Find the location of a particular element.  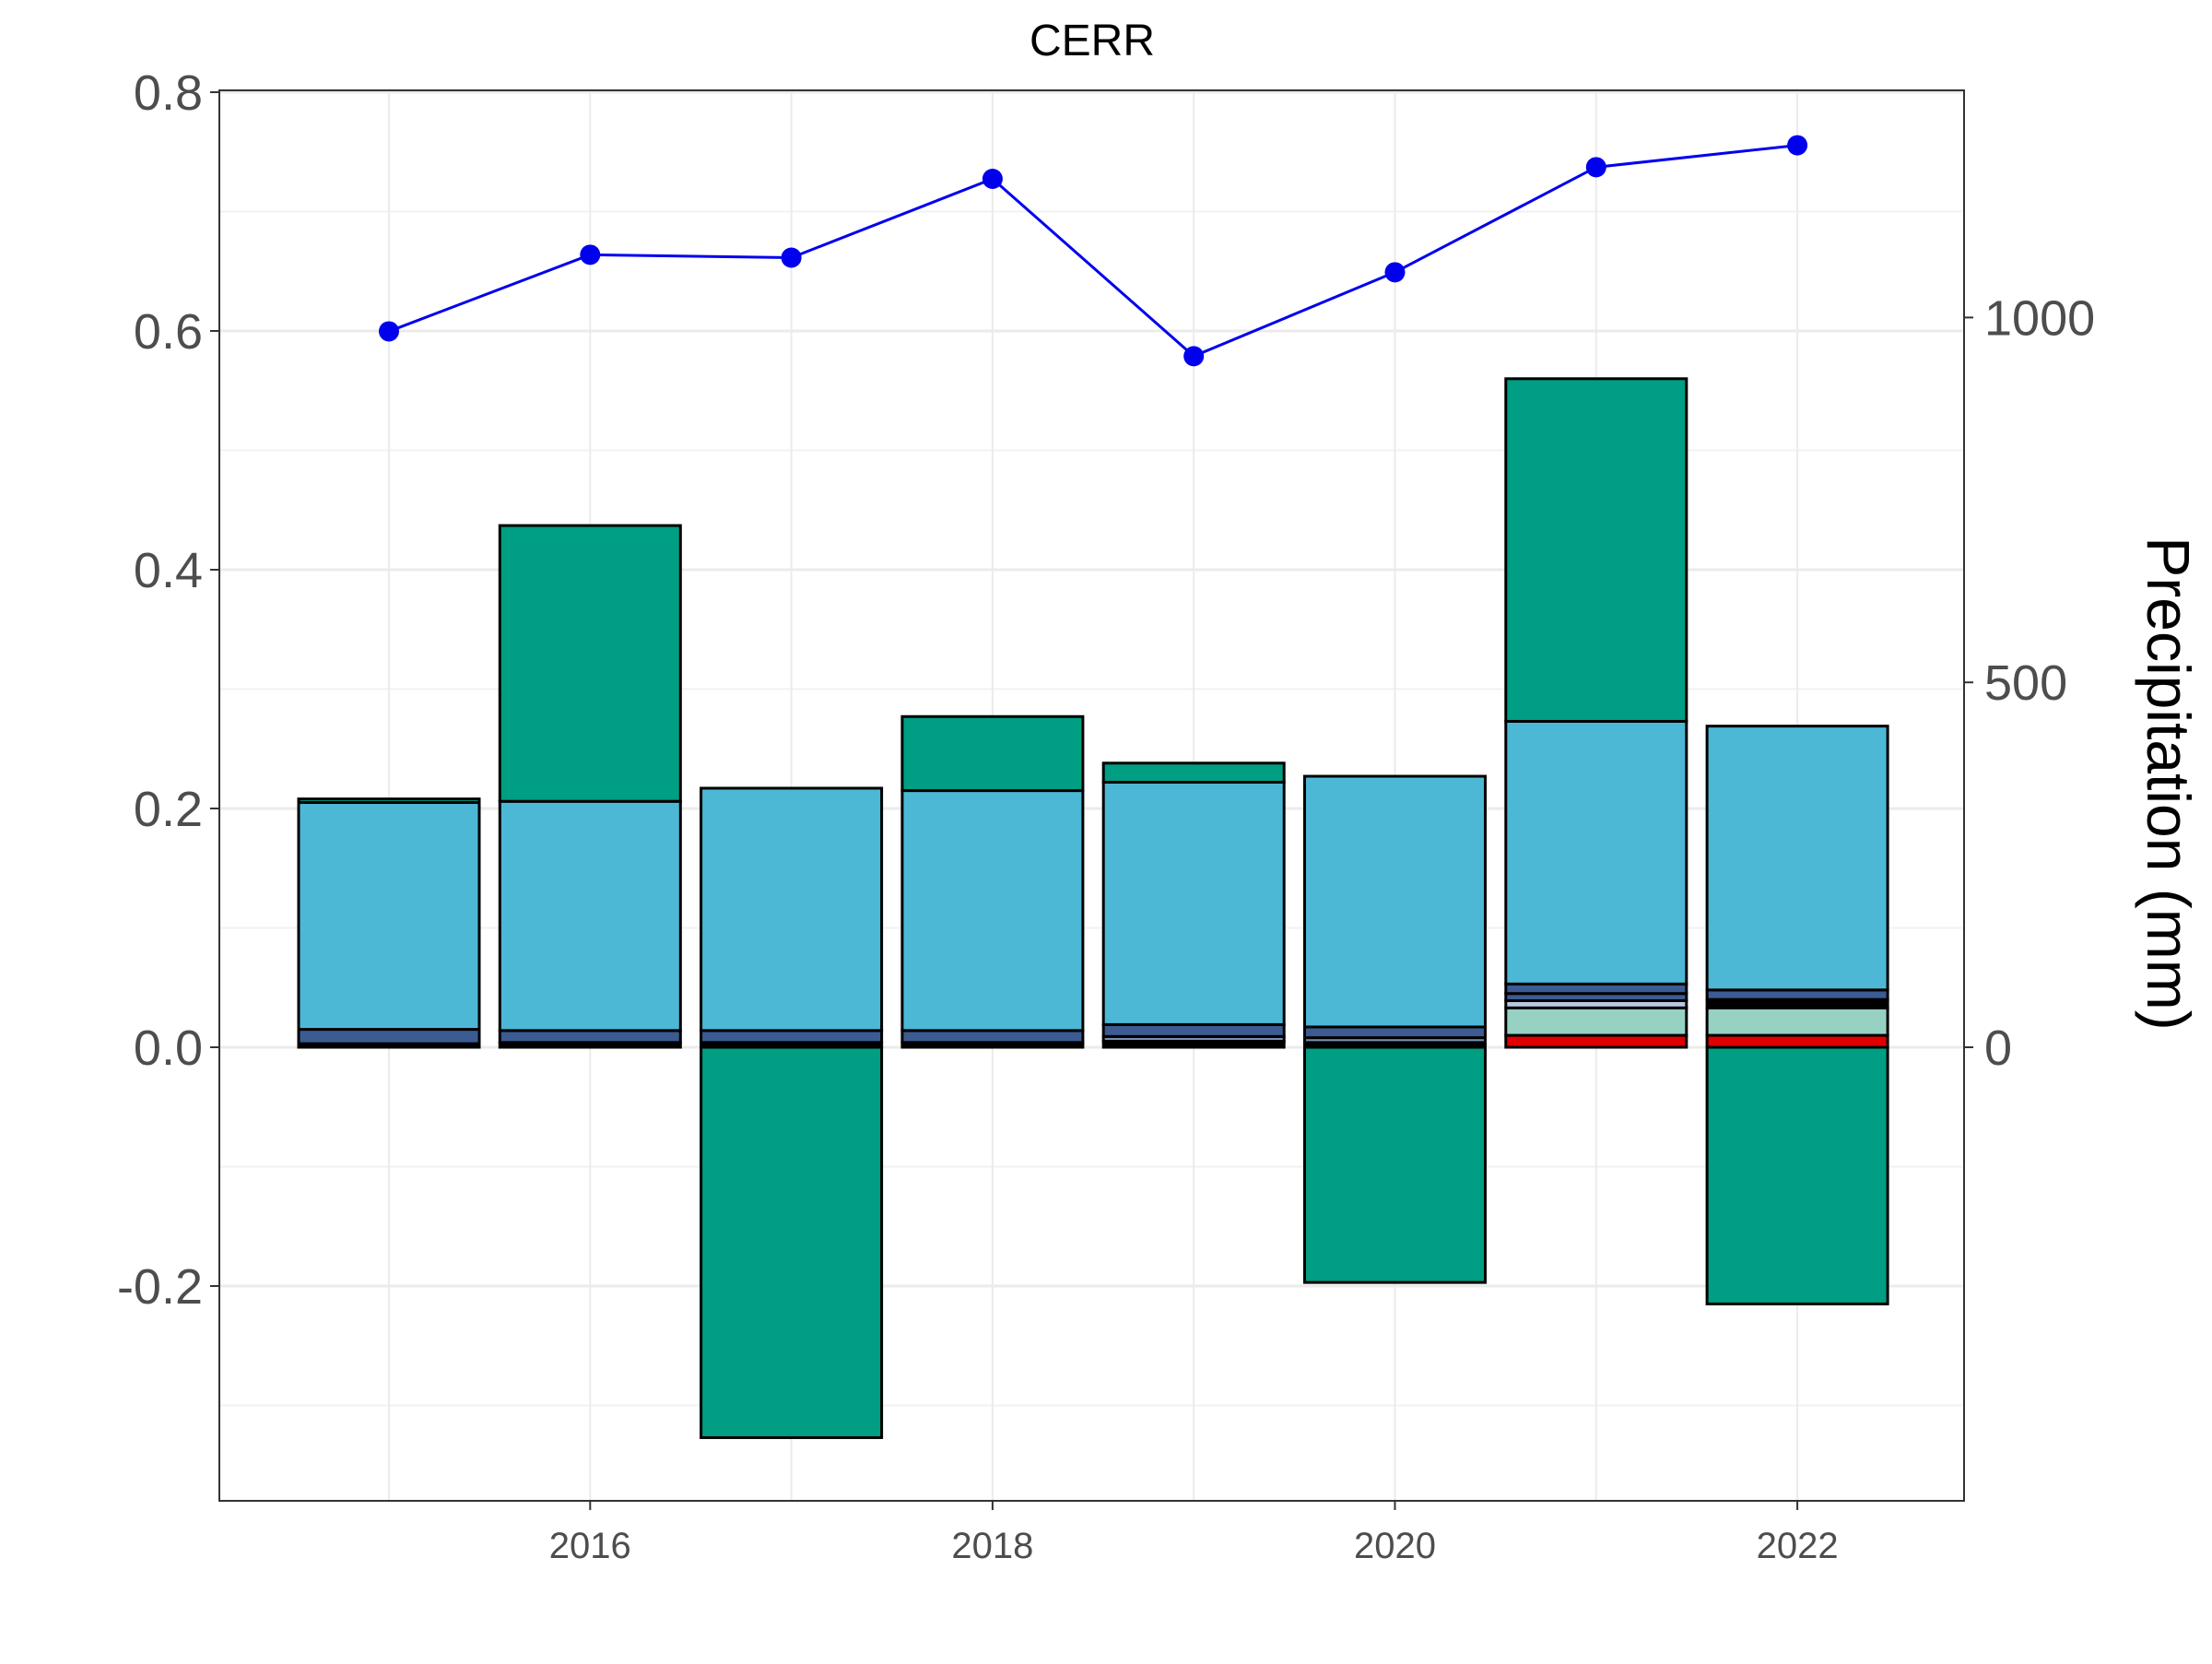

y2-tick-label: 0 is located at coordinates (1998, 1048).